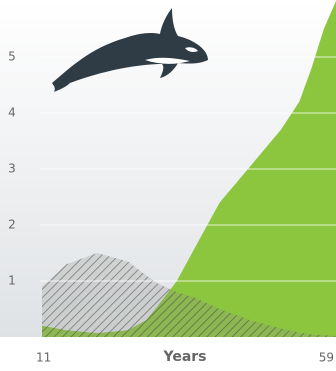  Describe the element at coordinates (184, 357) in the screenshot. I see `x-axis-label: Years` at that location.